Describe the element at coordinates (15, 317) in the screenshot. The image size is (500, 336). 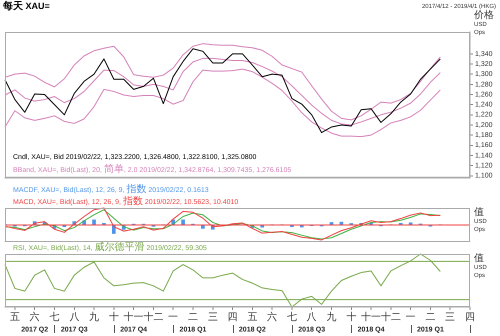
I see `x-tick-label: 五` at that location.